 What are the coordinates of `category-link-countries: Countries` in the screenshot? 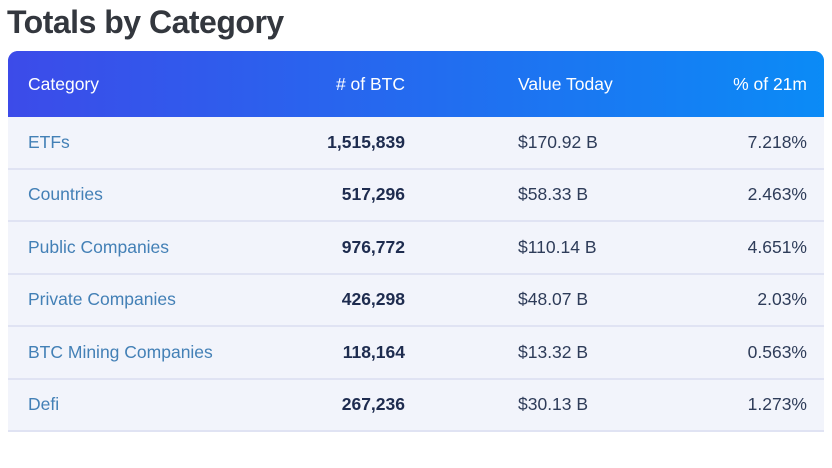 It's located at (65, 194).